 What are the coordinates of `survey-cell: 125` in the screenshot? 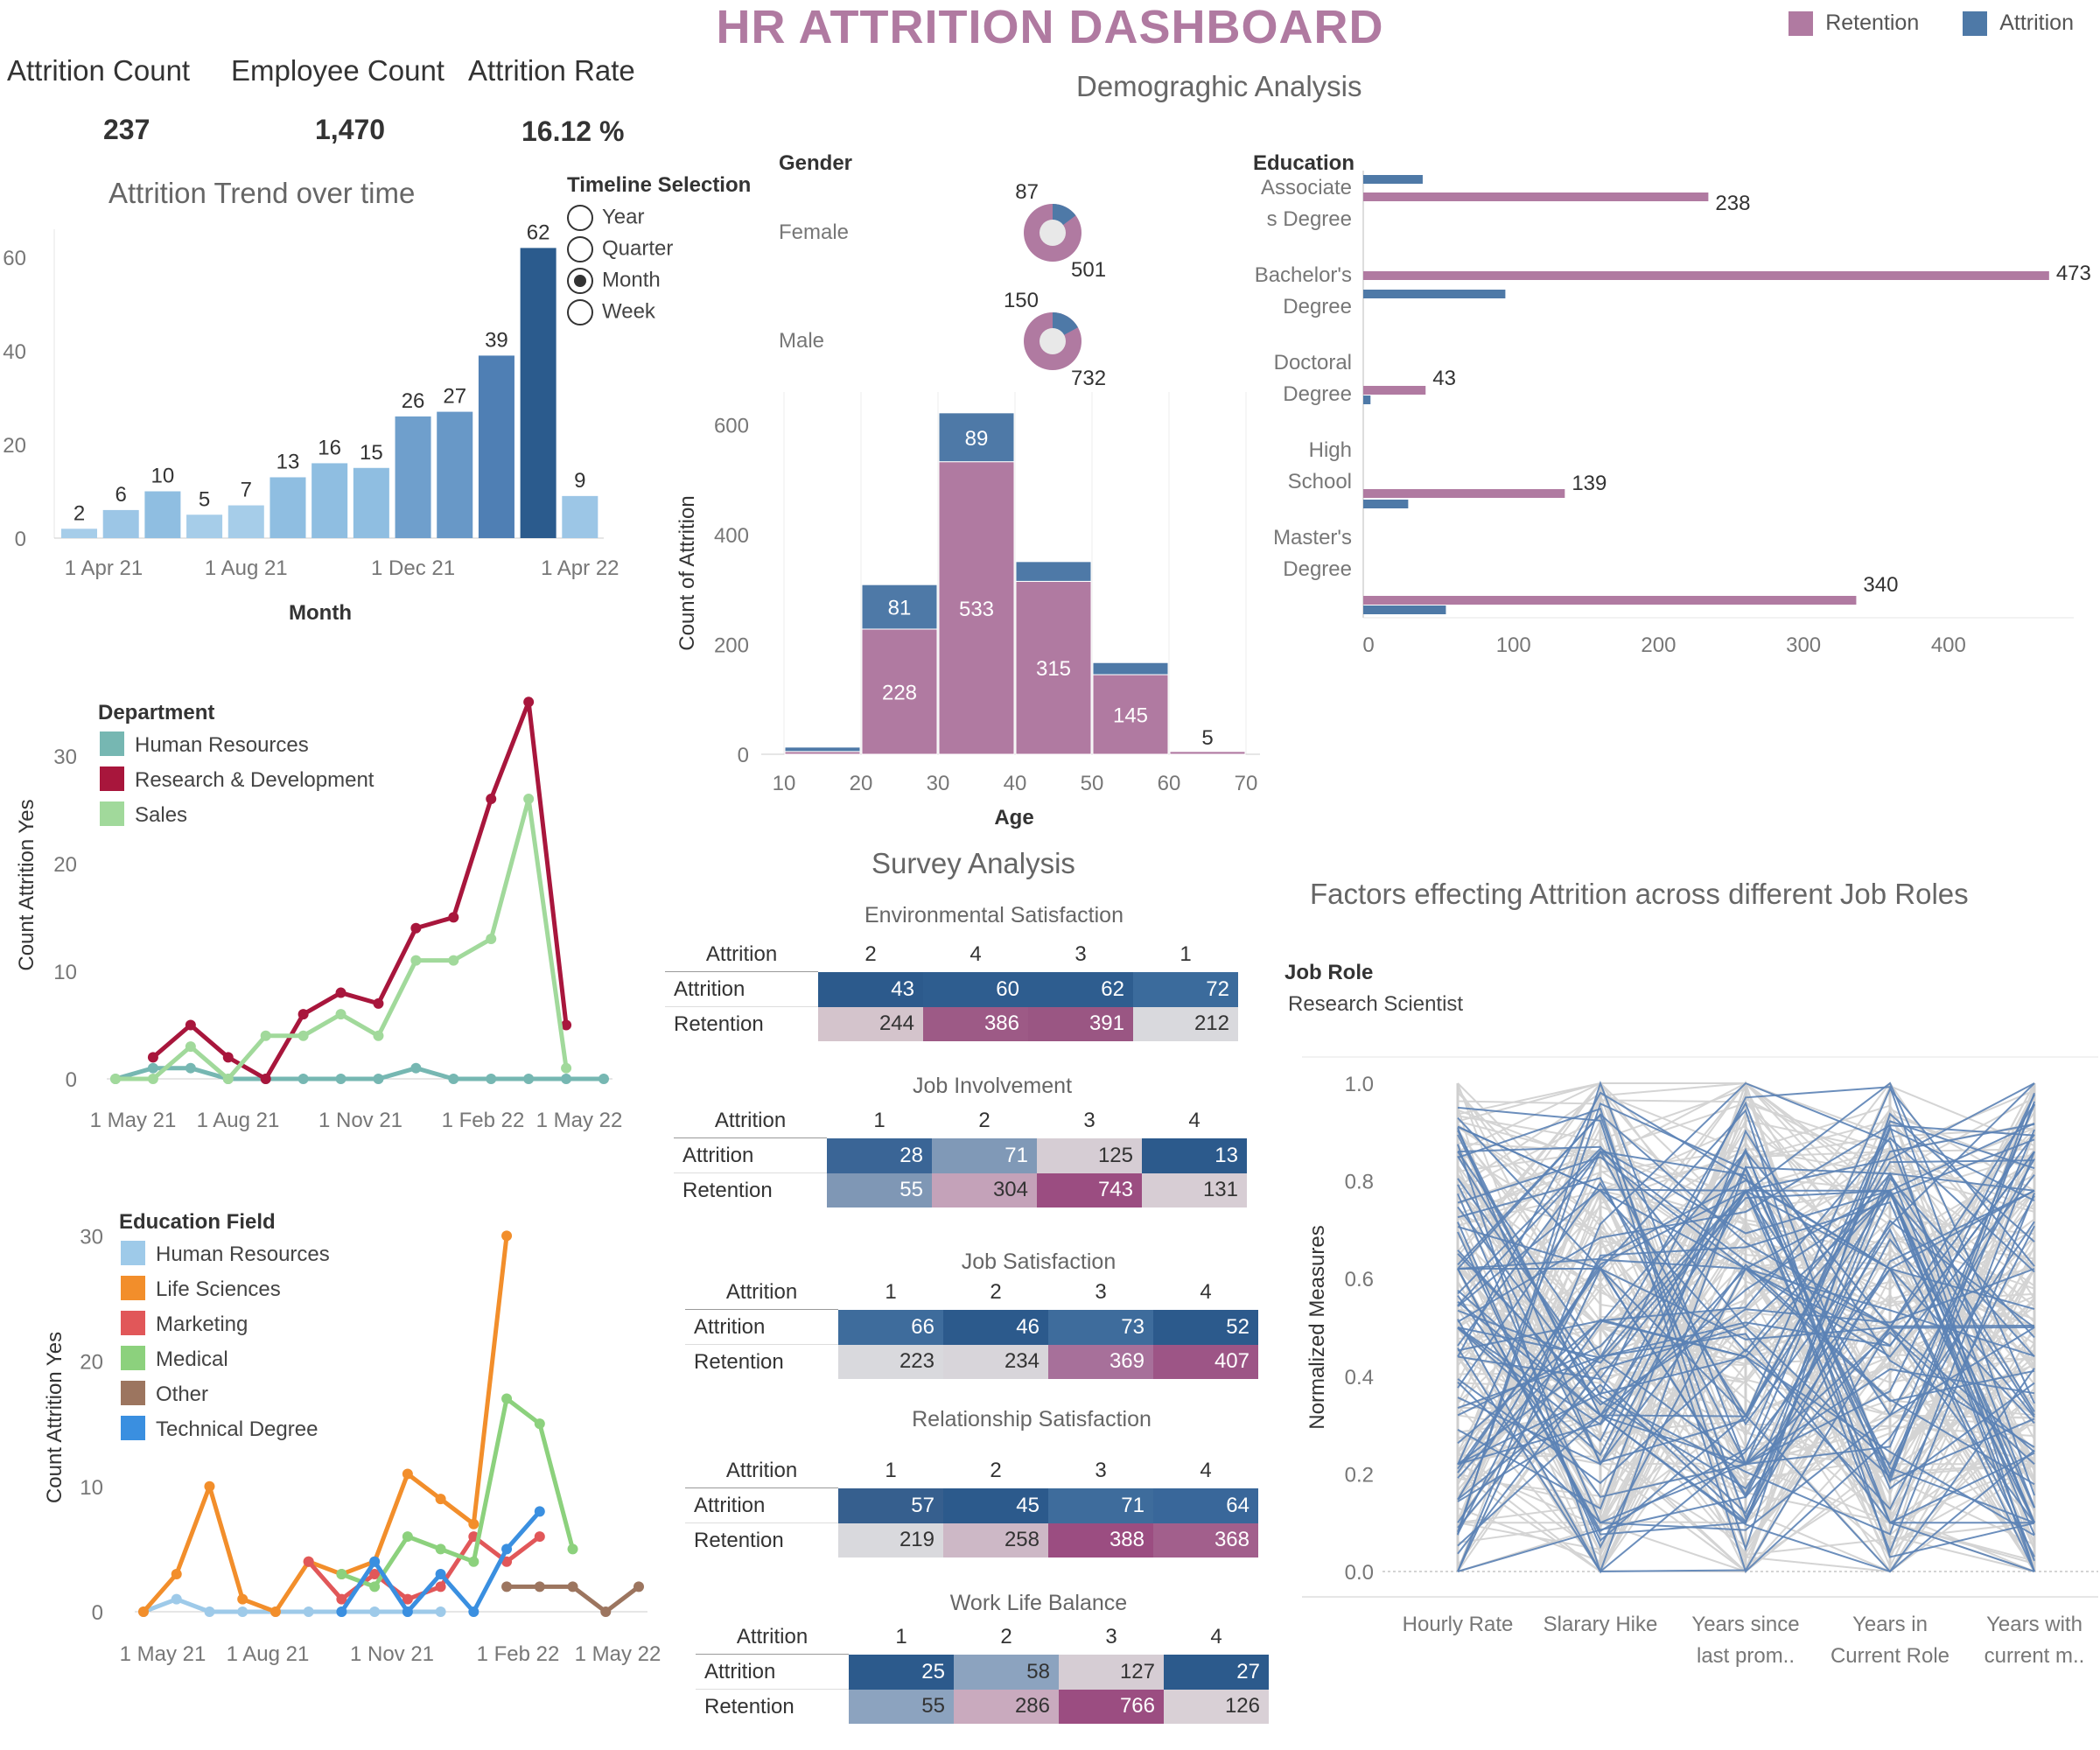 It's located at (1089, 1155).